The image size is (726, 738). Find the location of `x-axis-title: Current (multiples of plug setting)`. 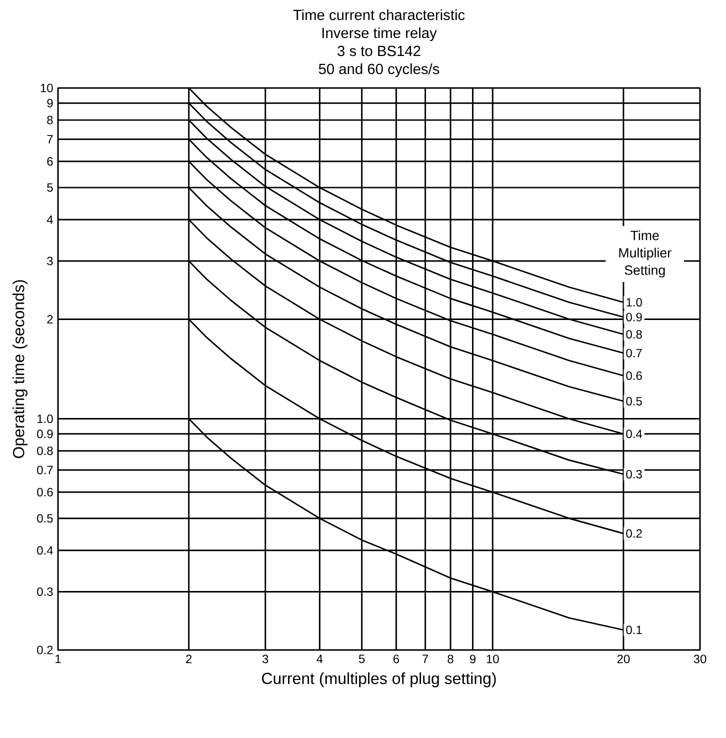

x-axis-title: Current (multiples of plug setting) is located at coordinates (379, 680).